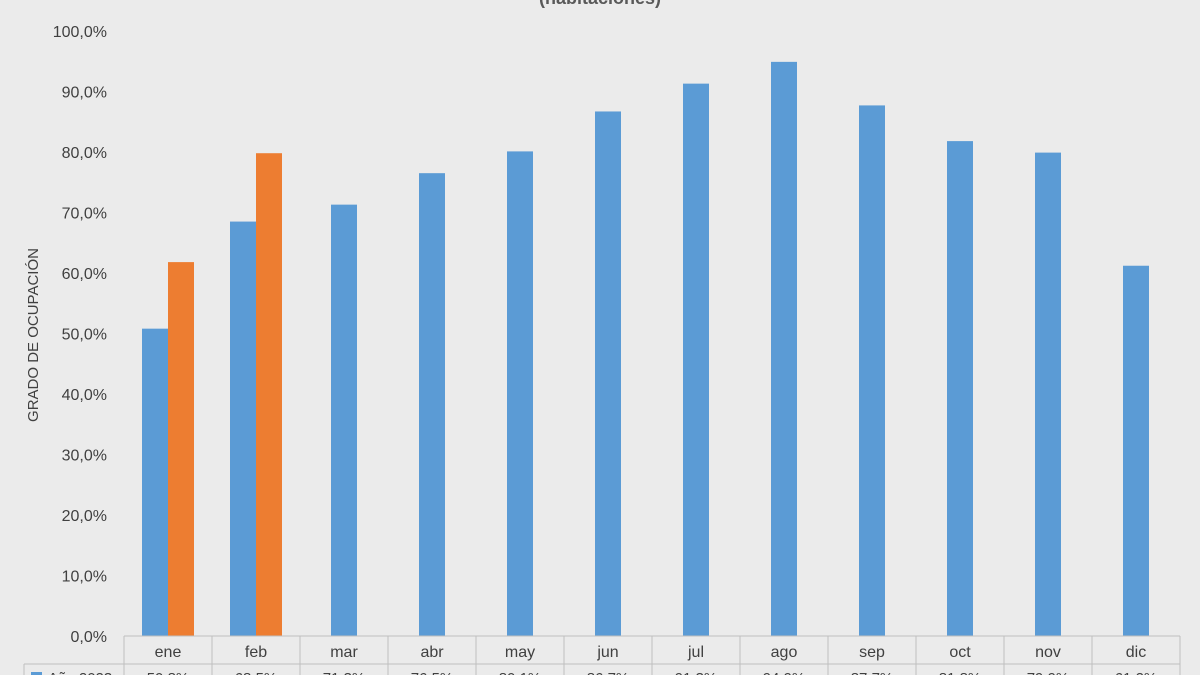 The width and height of the screenshot is (1200, 675). What do you see at coordinates (872, 672) in the screenshot?
I see `table-value-cell: 87,7%` at bounding box center [872, 672].